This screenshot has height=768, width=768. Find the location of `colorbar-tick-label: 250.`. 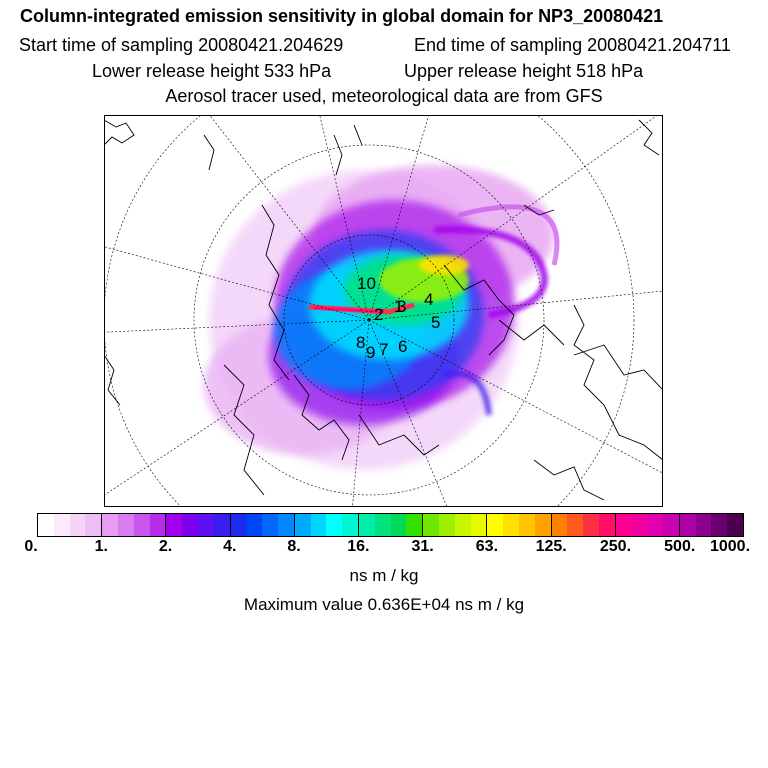

colorbar-tick-label: 250. is located at coordinates (615, 546).